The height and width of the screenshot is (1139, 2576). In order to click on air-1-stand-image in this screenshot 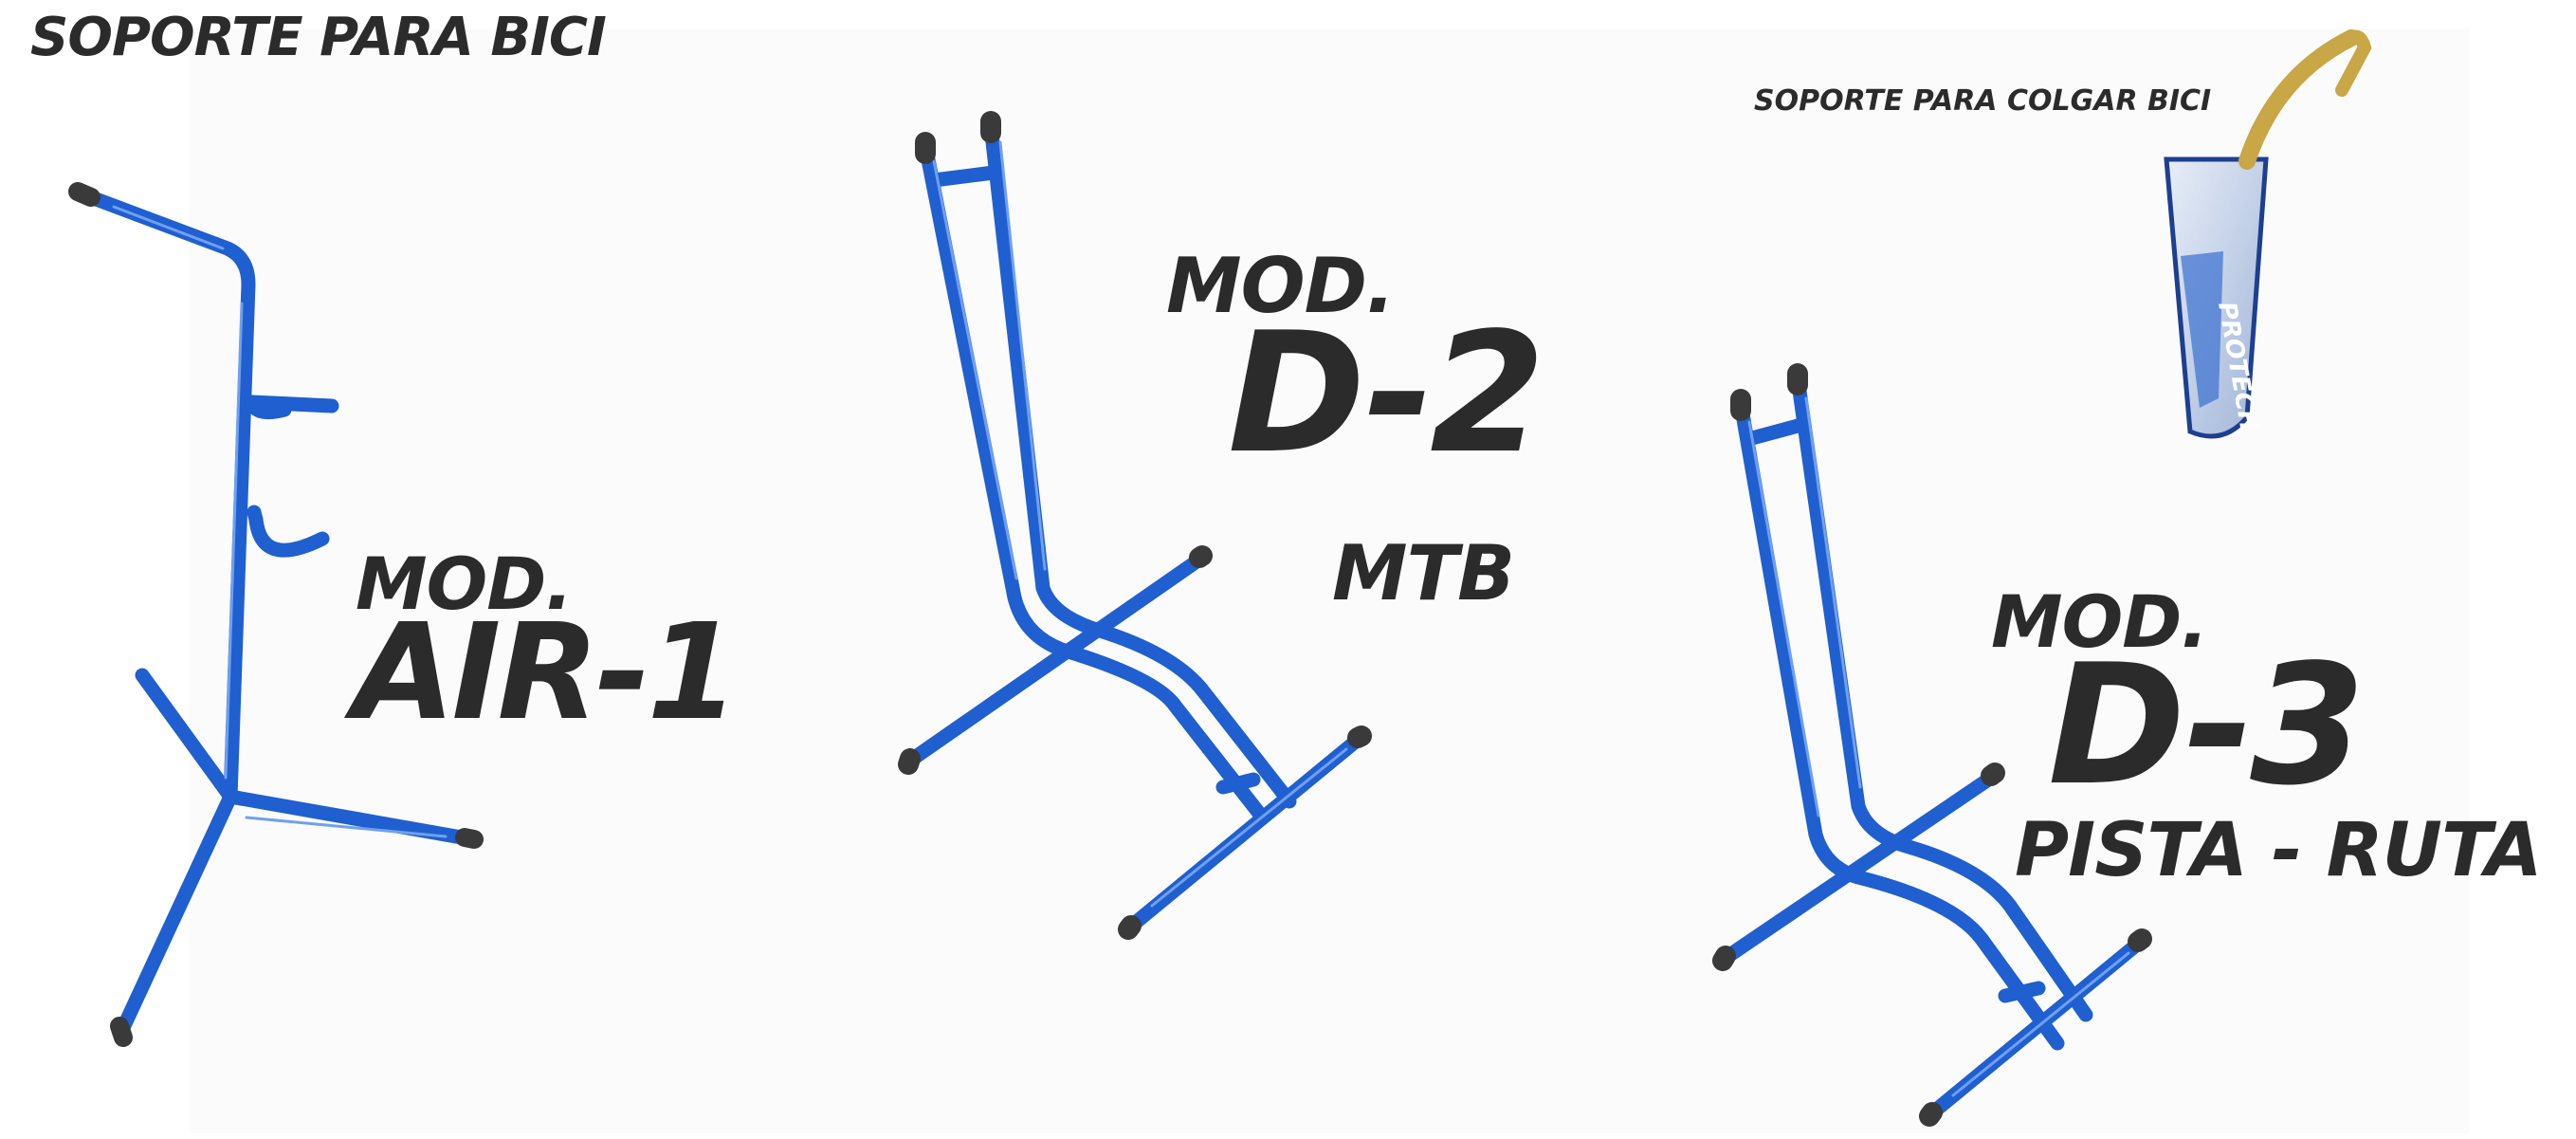, I will do `click(276, 615)`.